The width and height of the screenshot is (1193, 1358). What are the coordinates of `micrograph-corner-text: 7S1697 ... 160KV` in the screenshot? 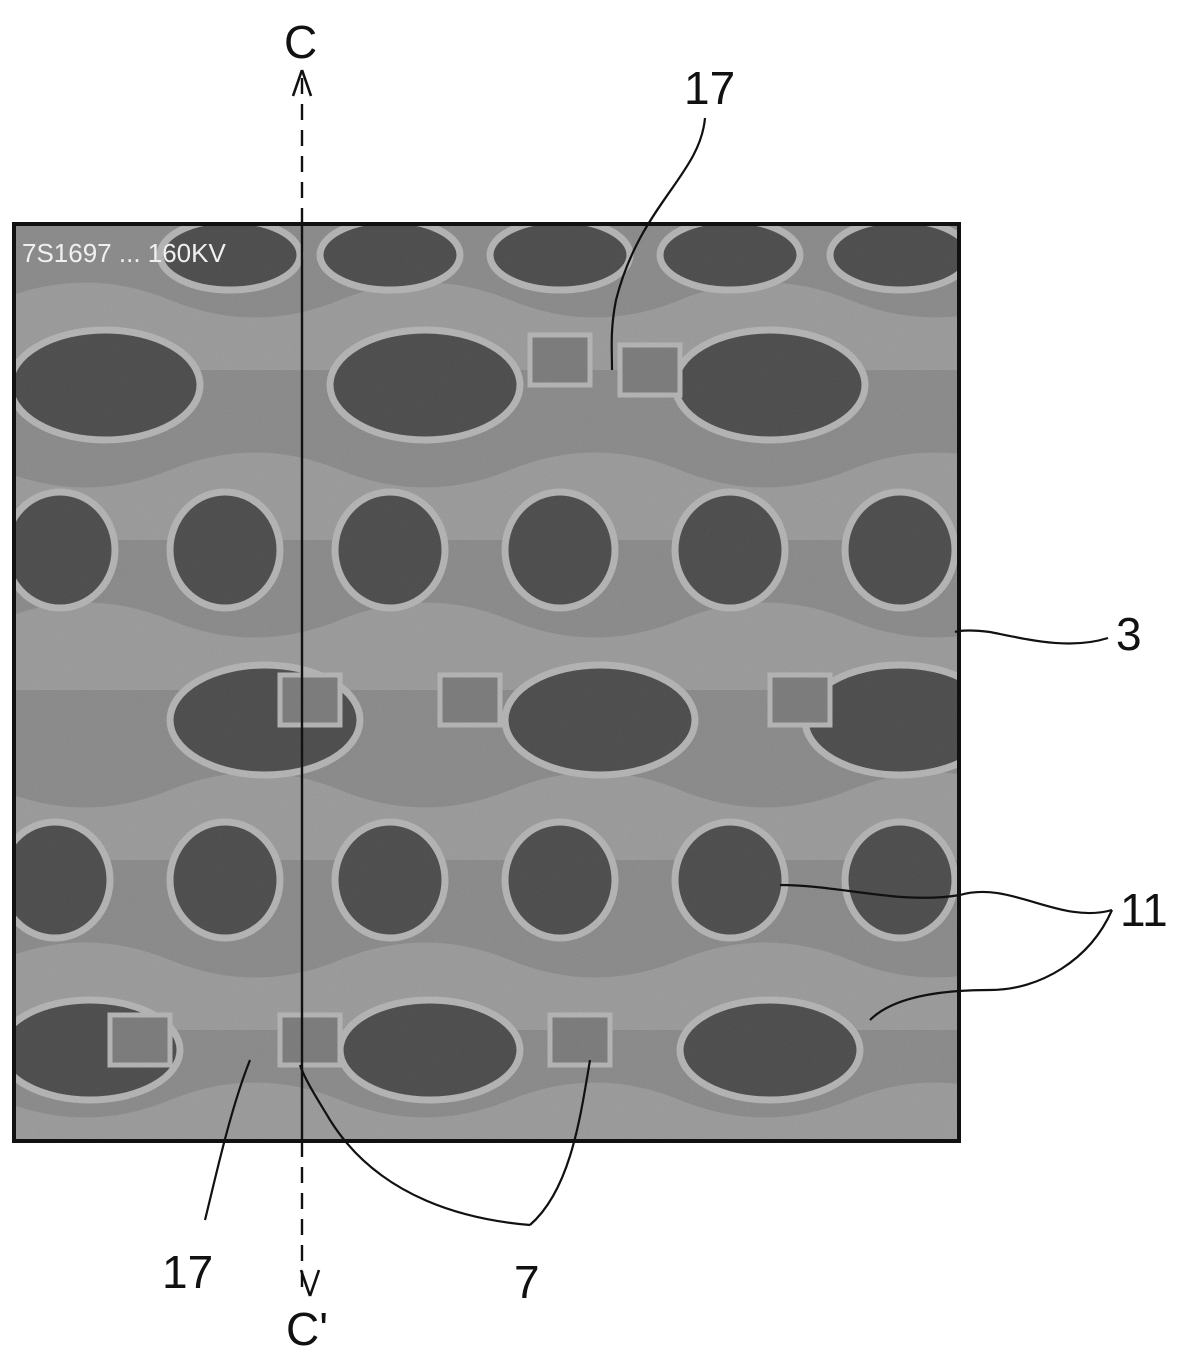 It's located at (124, 253).